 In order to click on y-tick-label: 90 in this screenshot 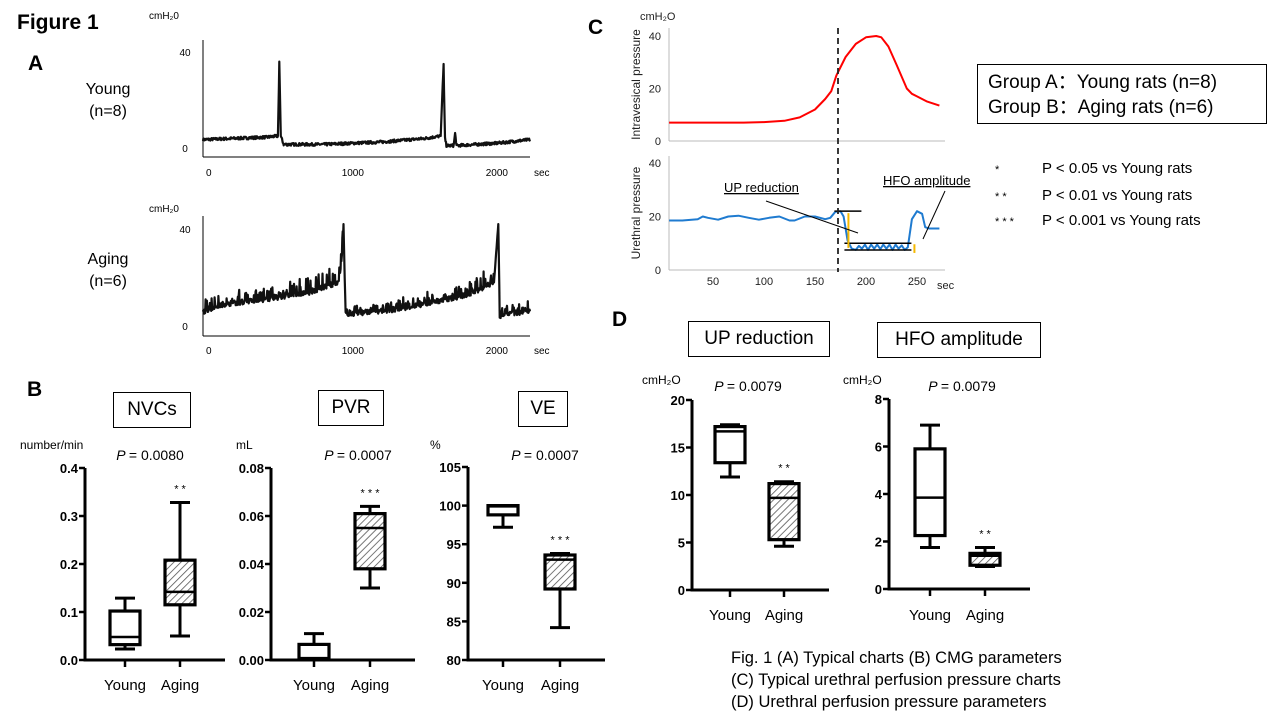, I will do `click(454, 583)`.